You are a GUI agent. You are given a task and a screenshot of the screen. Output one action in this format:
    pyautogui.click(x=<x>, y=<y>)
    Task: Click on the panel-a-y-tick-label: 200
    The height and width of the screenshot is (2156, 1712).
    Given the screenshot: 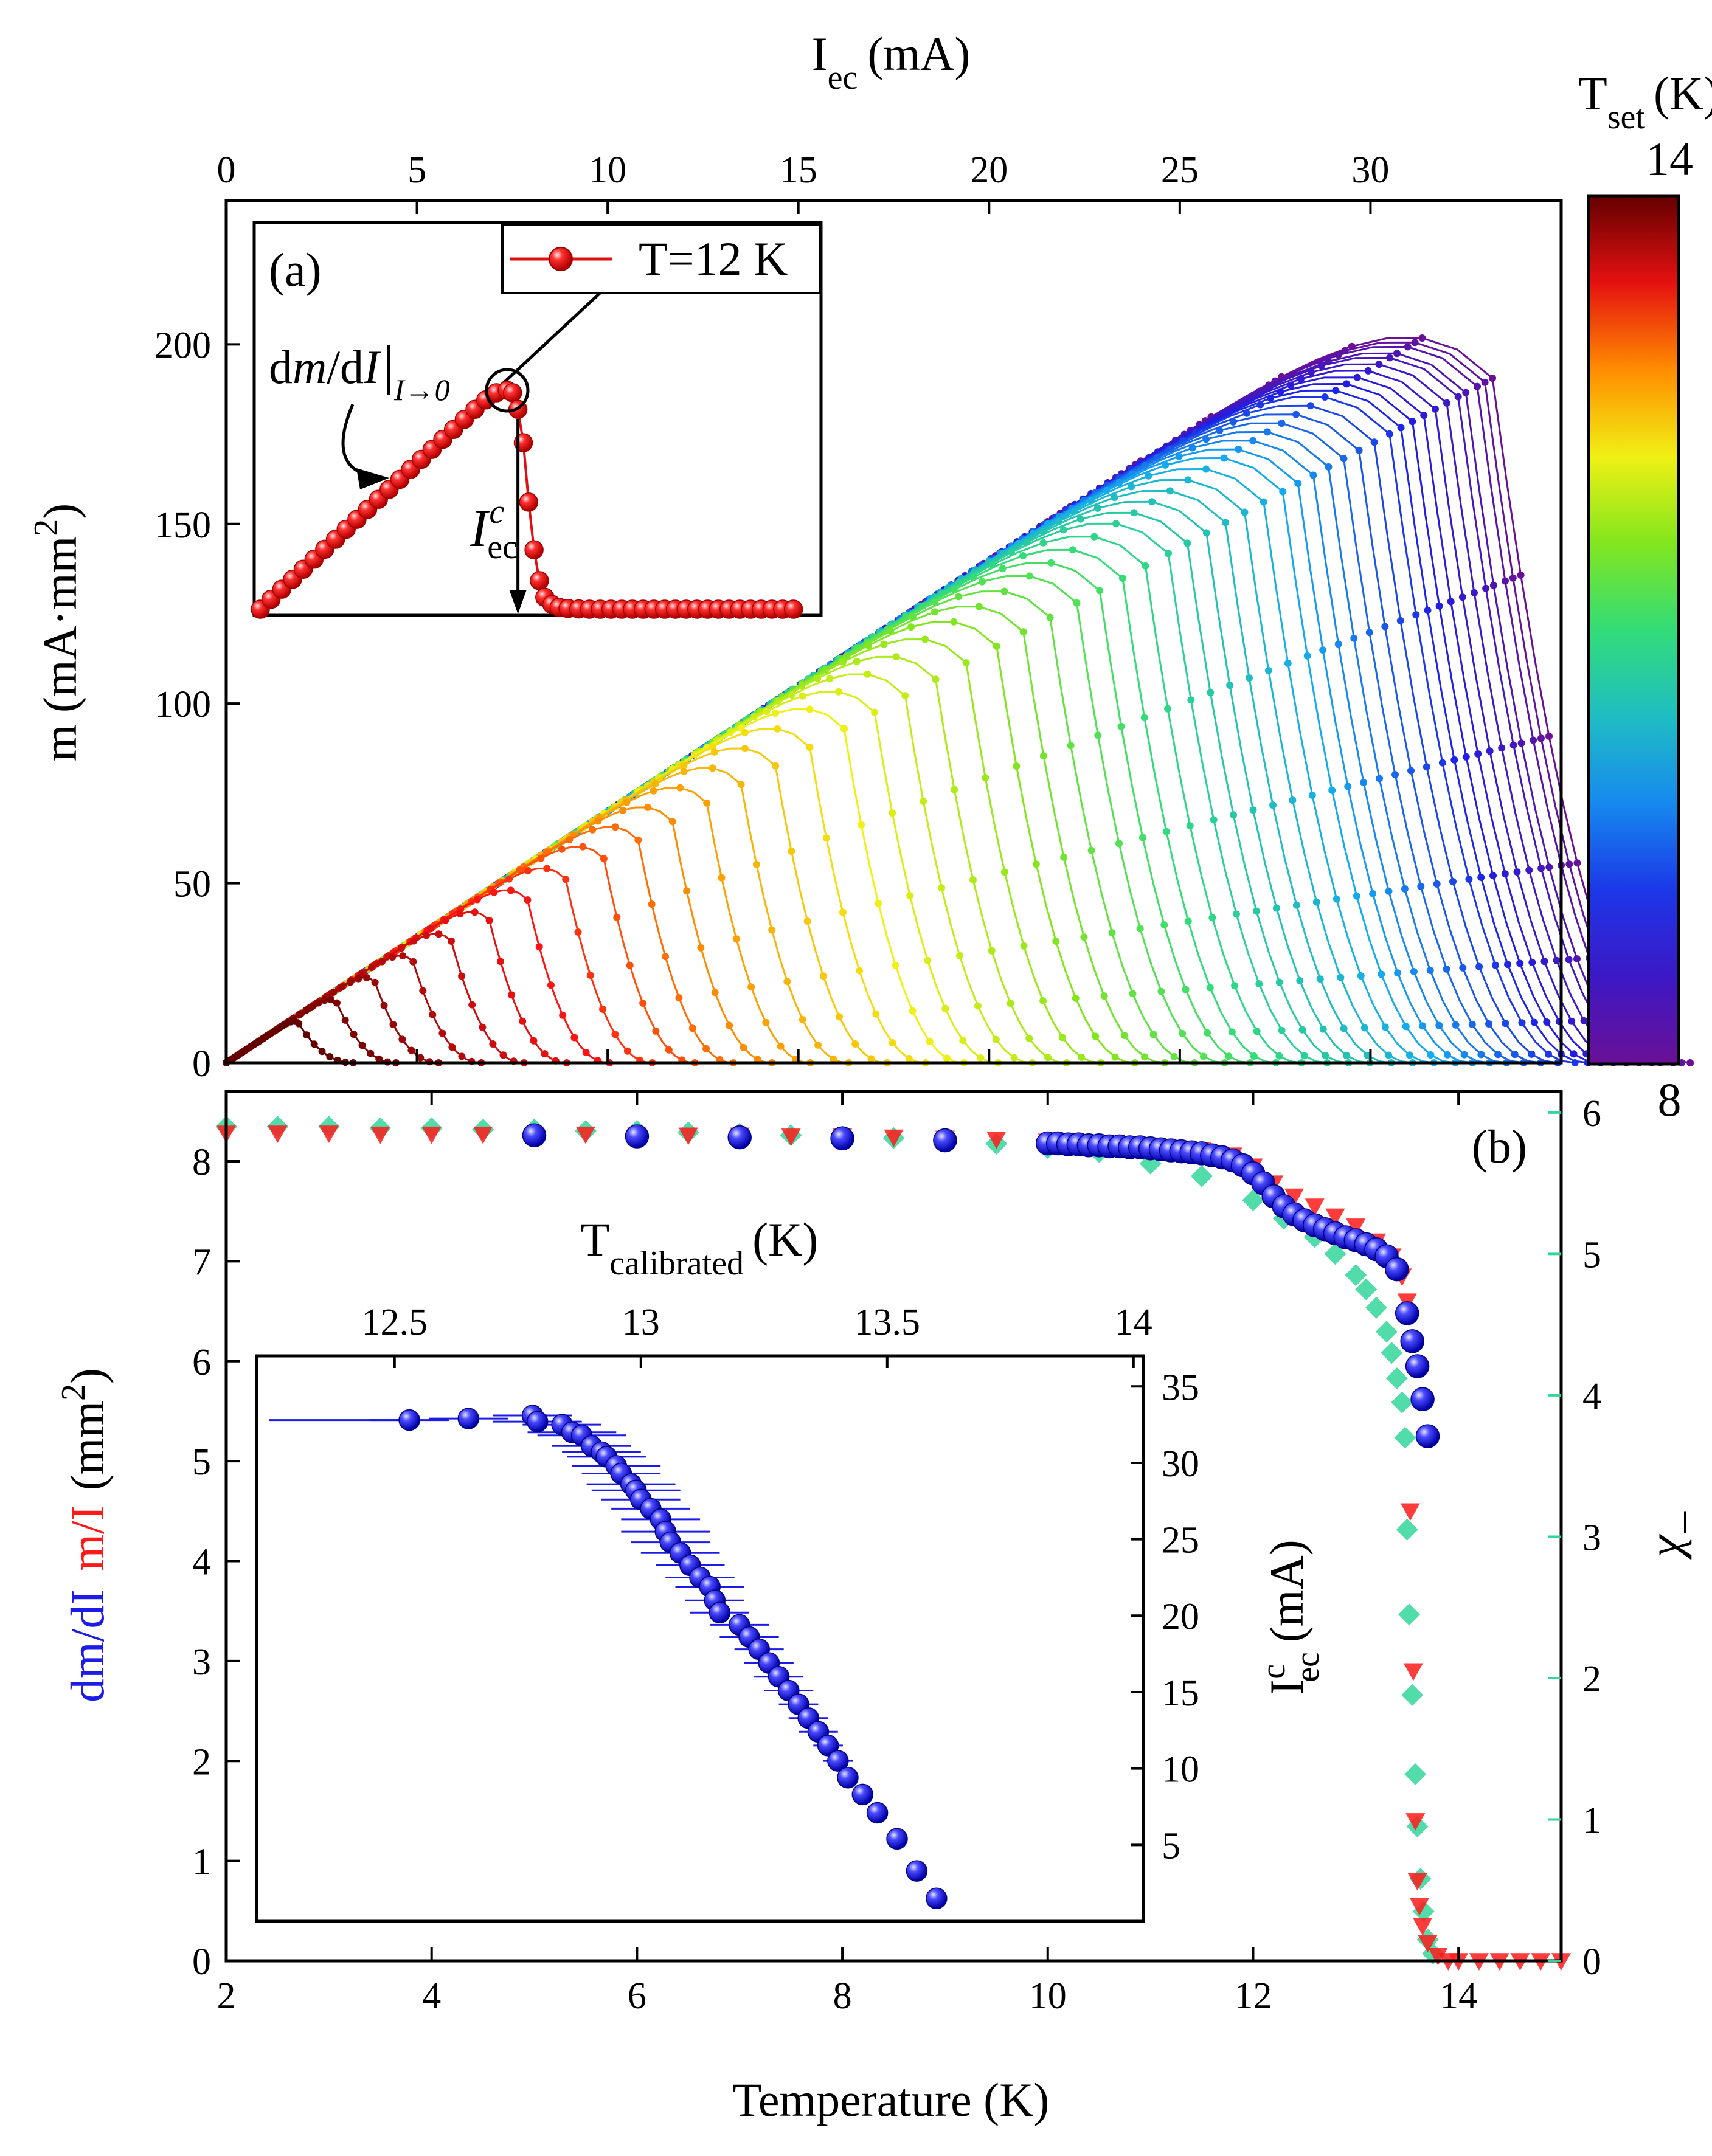 What is the action you would take?
    pyautogui.click(x=182, y=345)
    